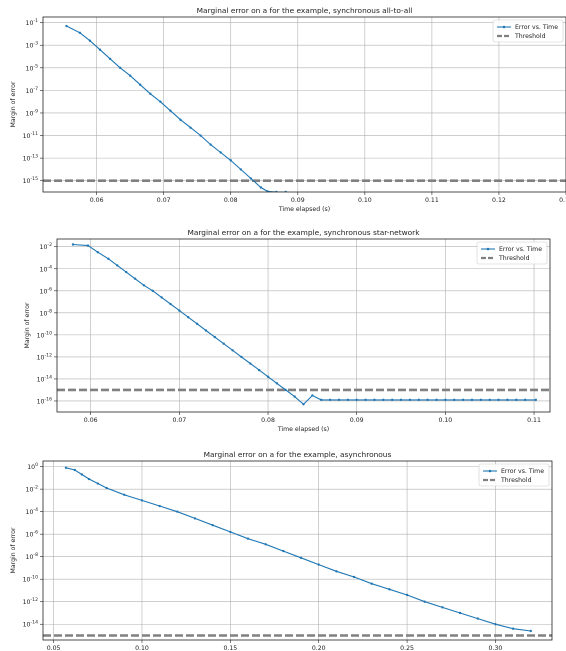 This screenshot has width=566, height=651. I want to click on y-tick-label: 10⁻⁸, so click(46, 312).